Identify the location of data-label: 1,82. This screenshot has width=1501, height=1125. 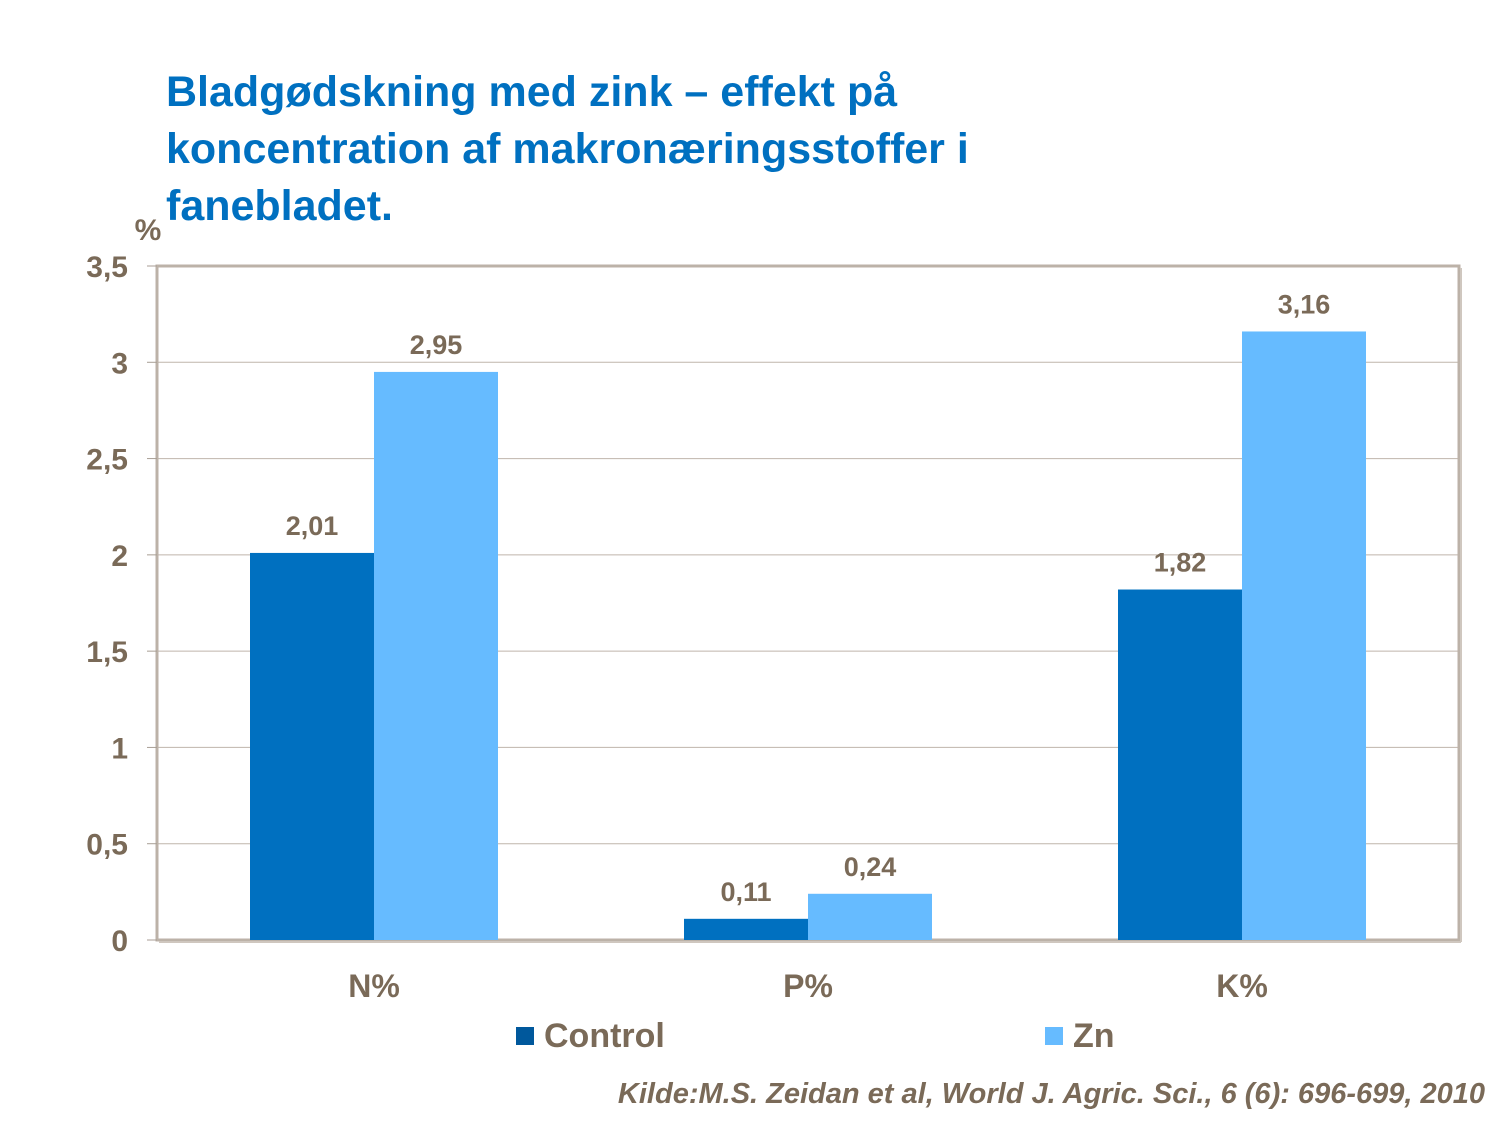
(1180, 563).